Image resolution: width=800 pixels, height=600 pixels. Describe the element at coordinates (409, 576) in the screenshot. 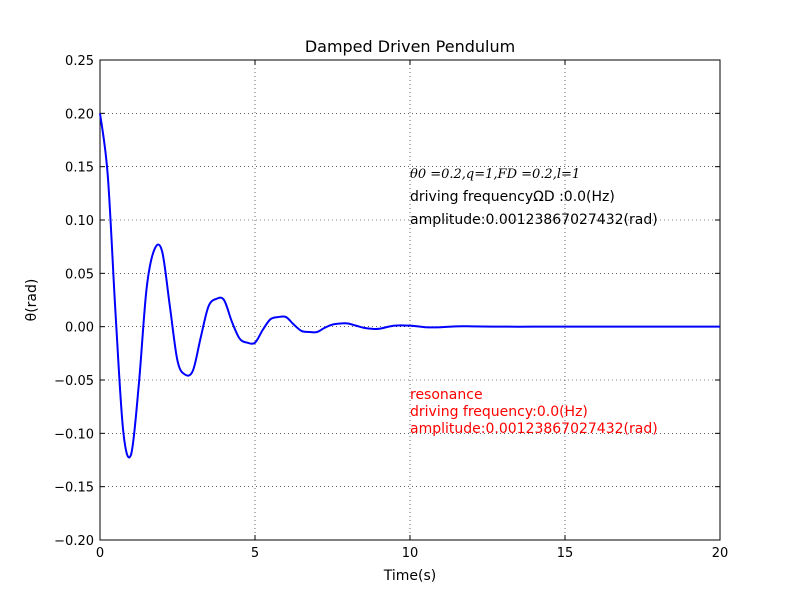

I see `x-axis-label: Time(s)` at that location.